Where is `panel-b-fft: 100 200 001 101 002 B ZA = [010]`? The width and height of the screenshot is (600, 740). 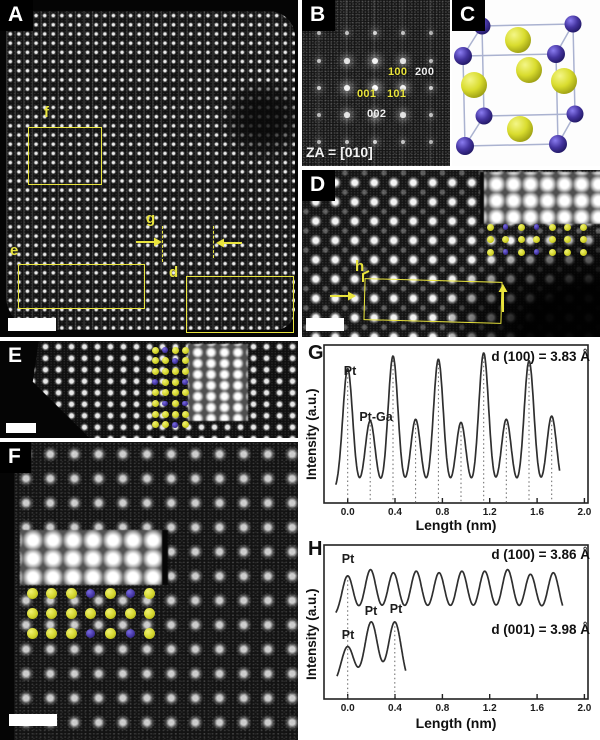 panel-b-fft: 100 200 001 101 002 B ZA = [010] is located at coordinates (376, 83).